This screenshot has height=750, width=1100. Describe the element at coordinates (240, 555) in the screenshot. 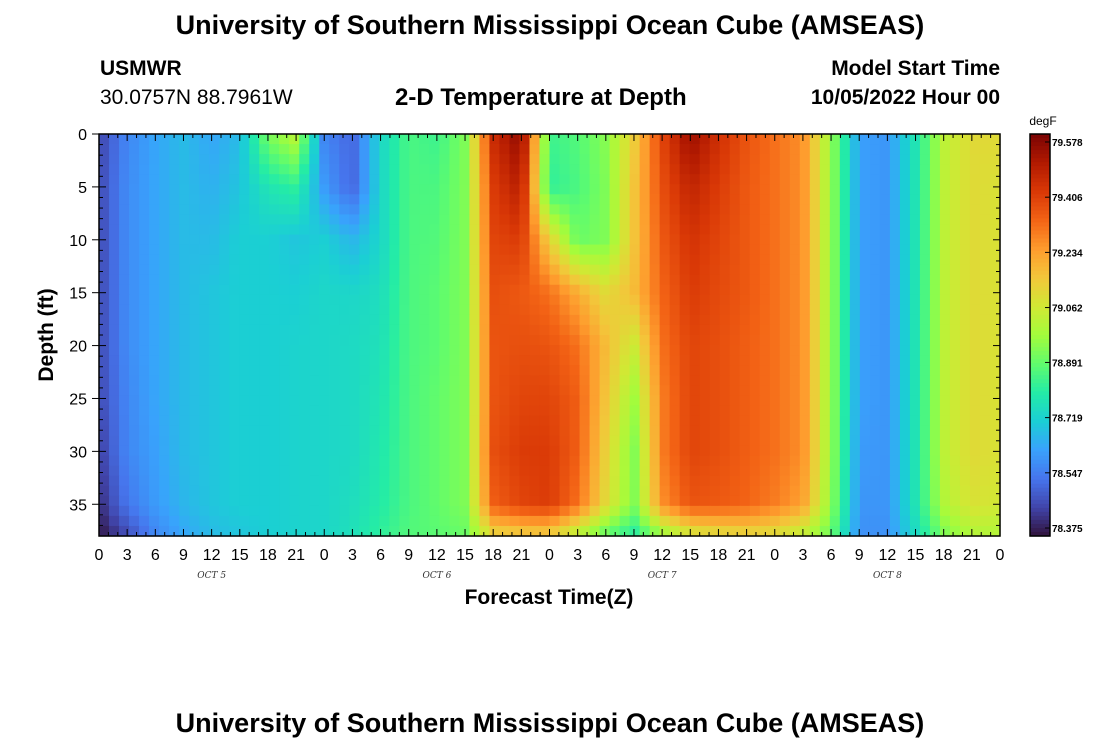

I see `x-tick-label: 15` at that location.